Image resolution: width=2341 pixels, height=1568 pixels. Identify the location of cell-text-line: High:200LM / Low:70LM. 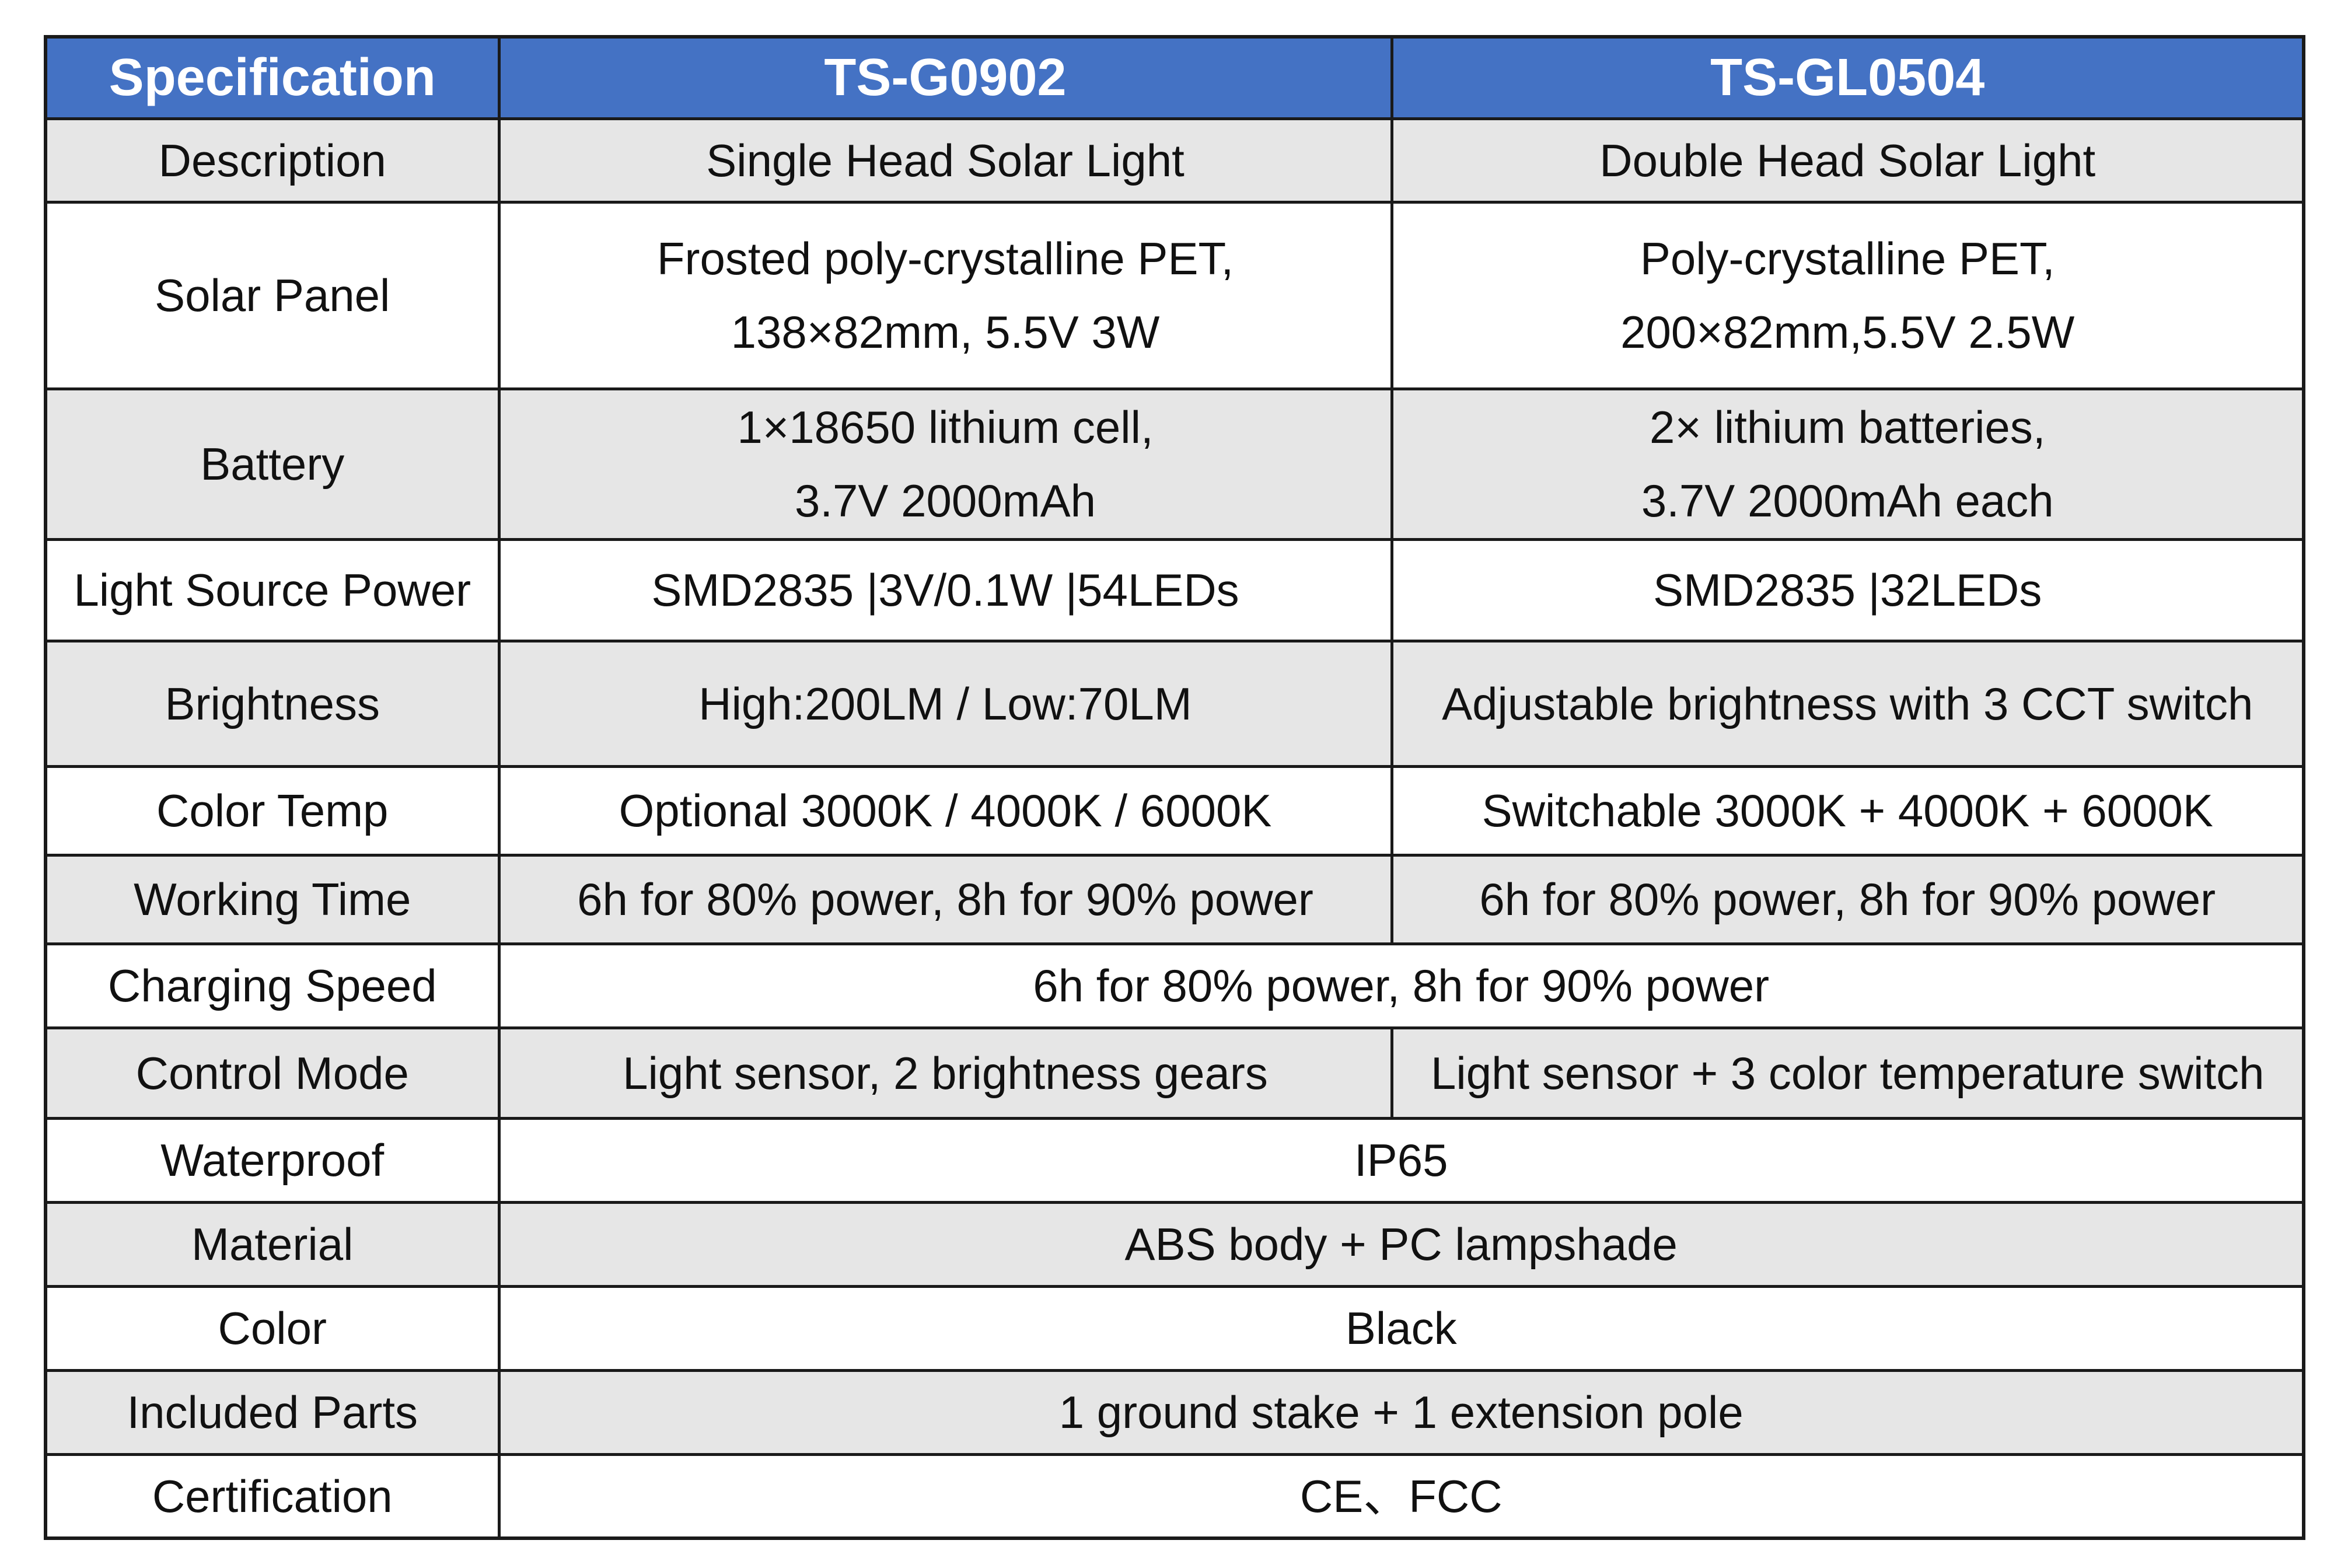
(945, 703).